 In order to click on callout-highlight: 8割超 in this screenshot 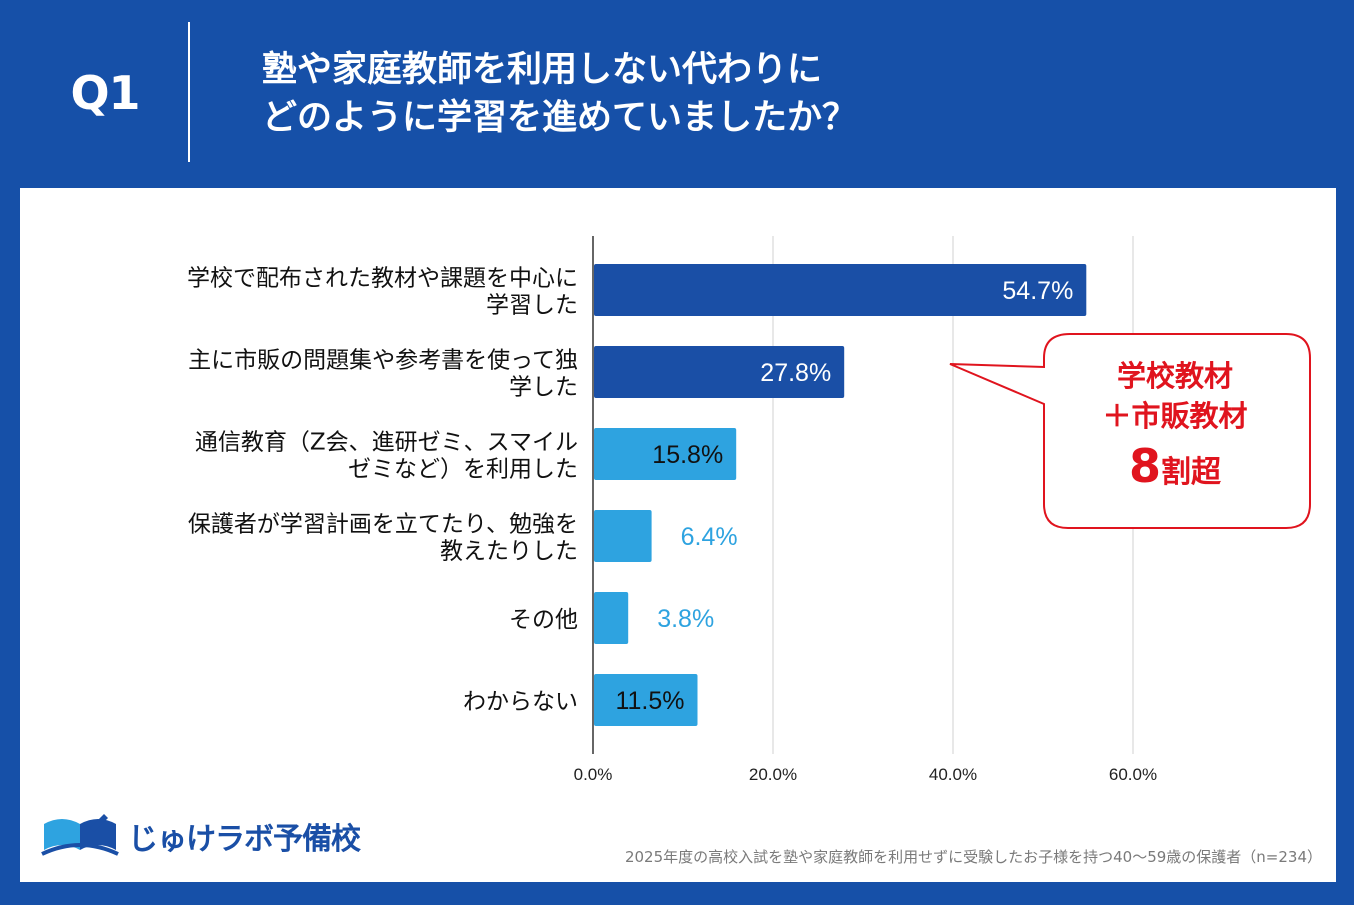, I will do `click(1175, 469)`.